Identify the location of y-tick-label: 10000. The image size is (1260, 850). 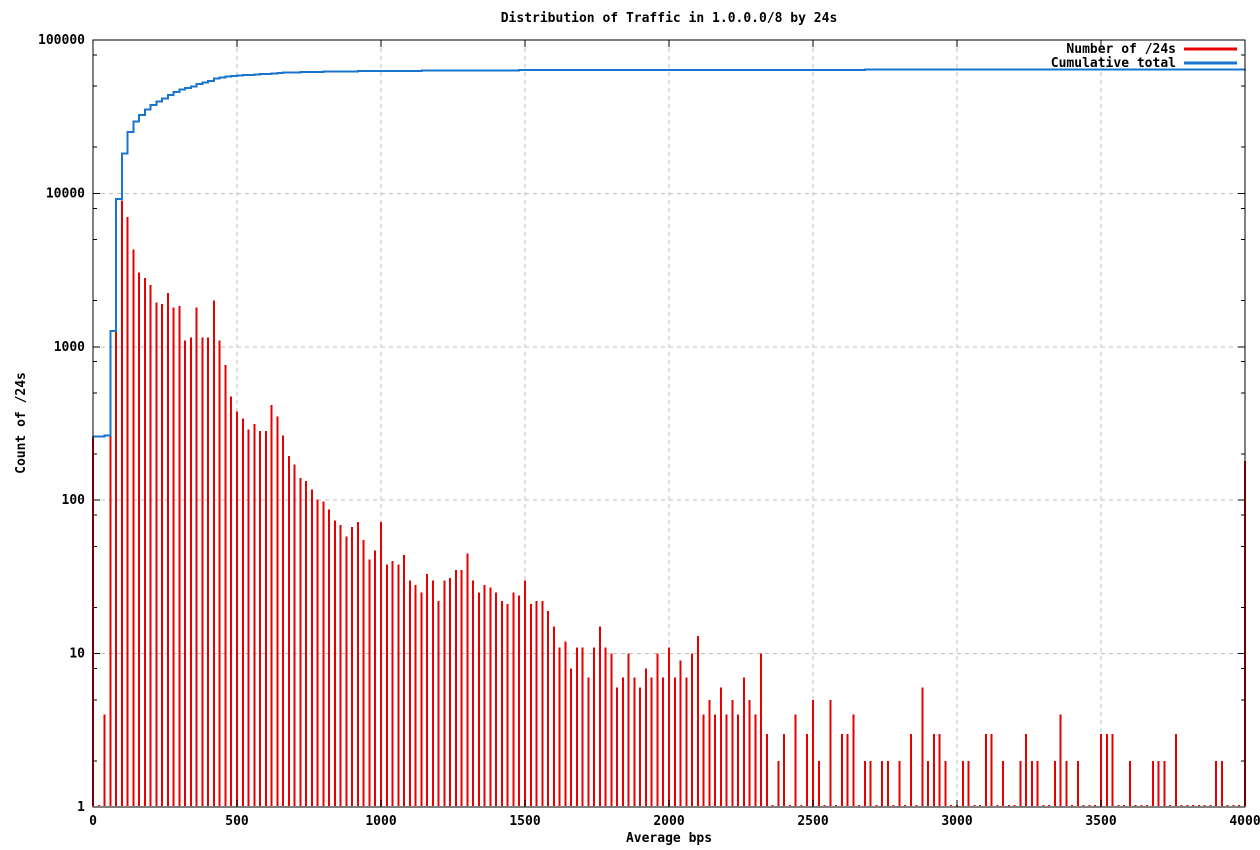
(65, 193).